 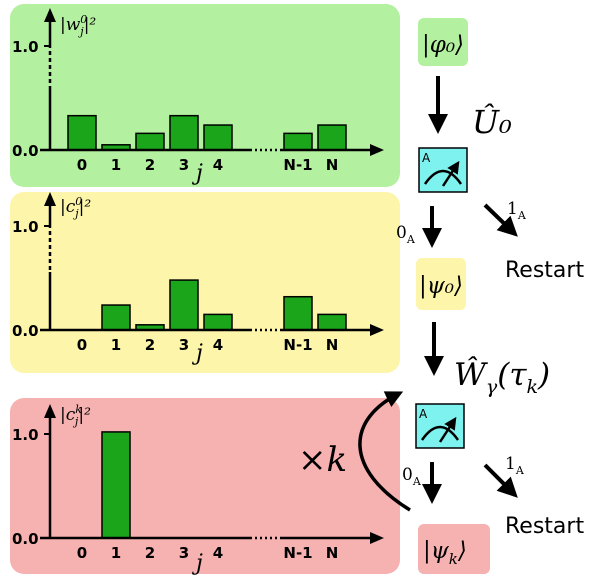 I want to click on xtick-label-c0-3: 3, so click(x=184, y=345).